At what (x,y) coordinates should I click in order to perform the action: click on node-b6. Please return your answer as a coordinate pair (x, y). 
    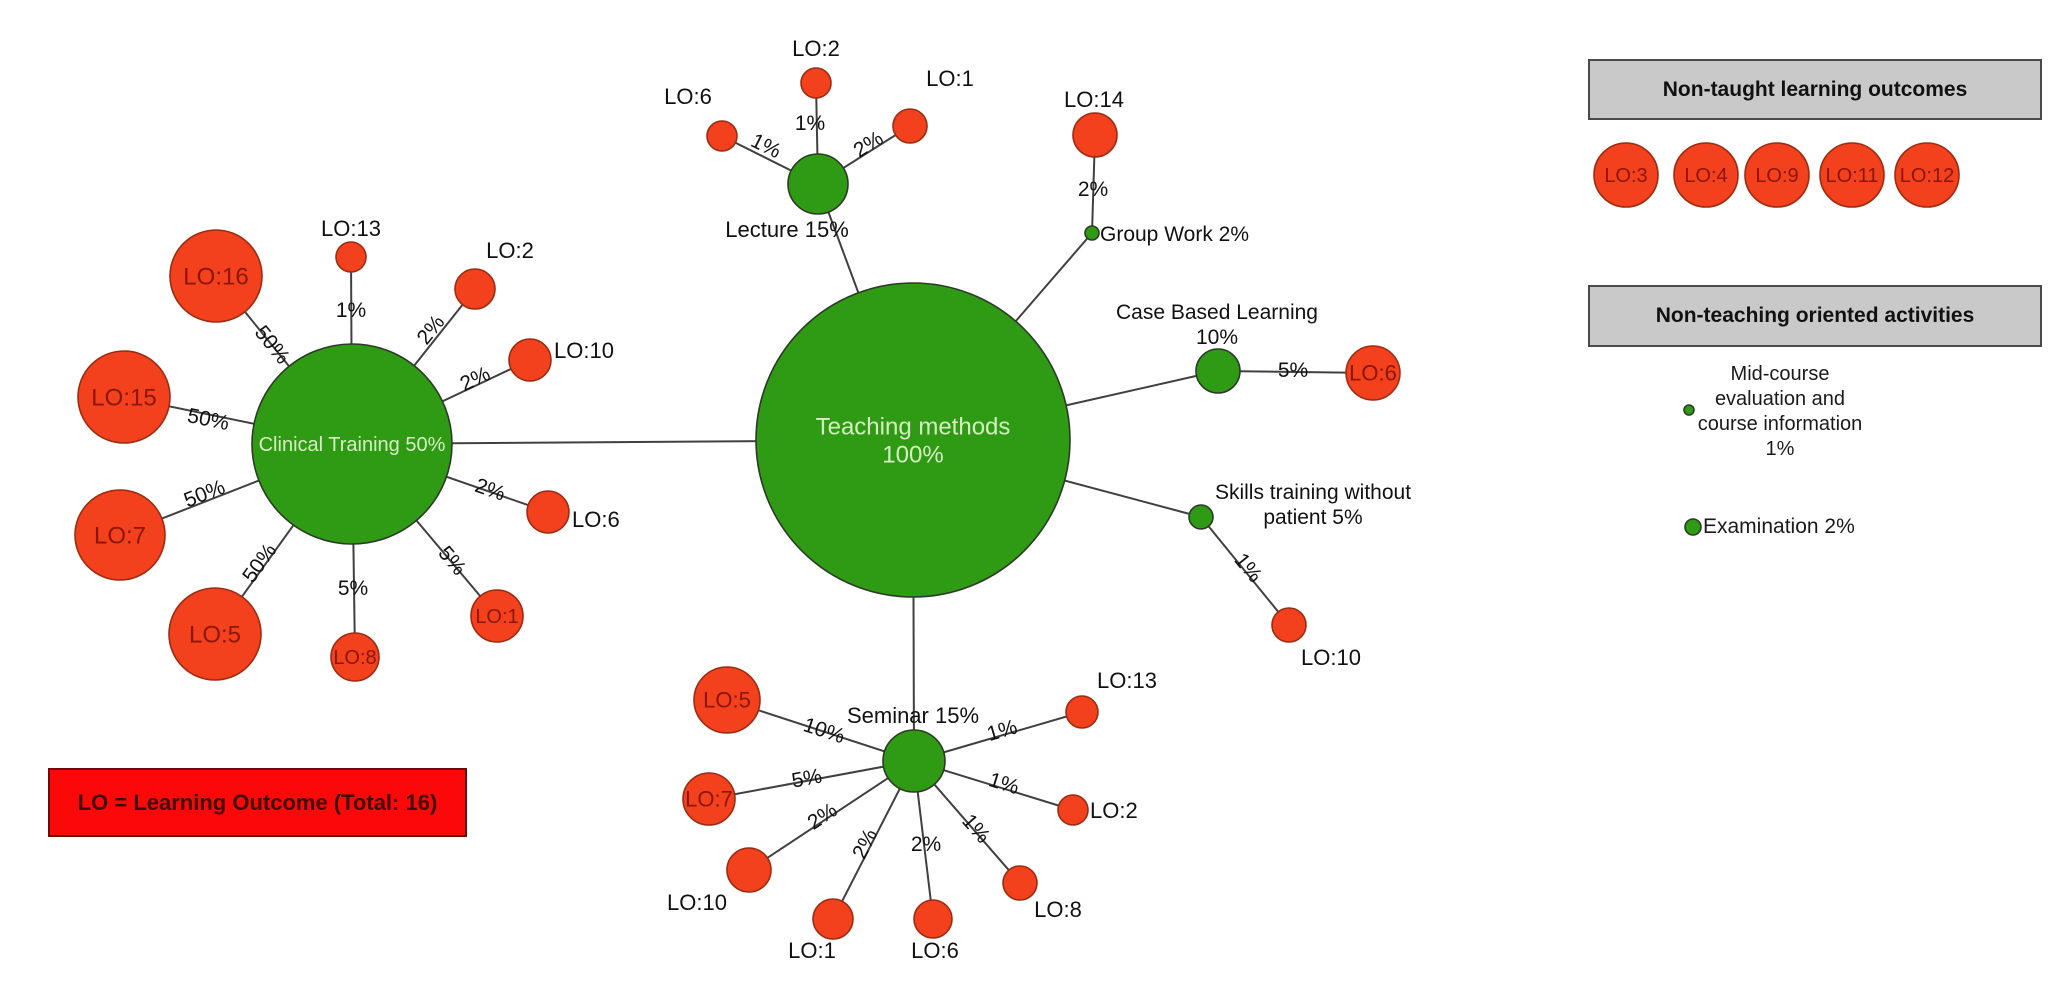
    Looking at the image, I should click on (1373, 373).